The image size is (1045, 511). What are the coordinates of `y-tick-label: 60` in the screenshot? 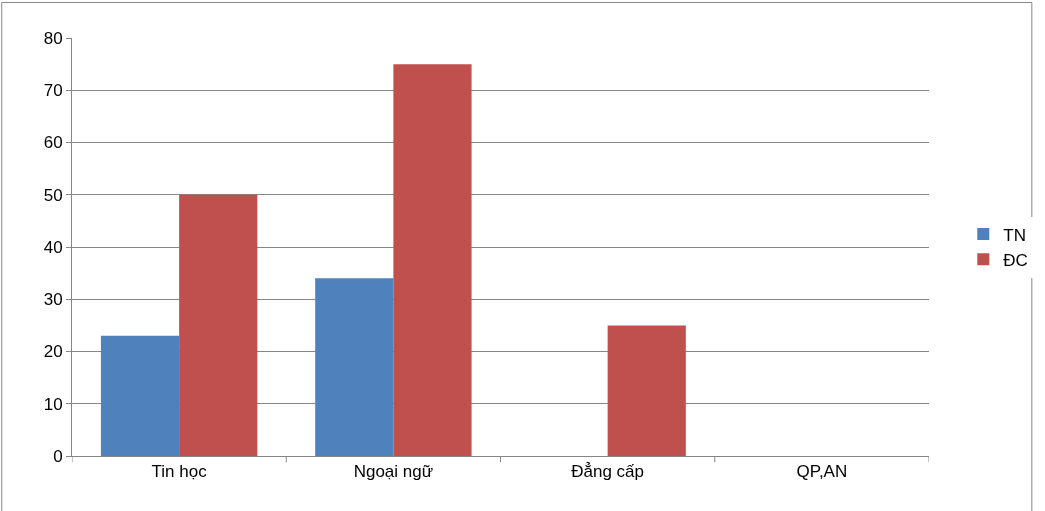 It's located at (53, 143).